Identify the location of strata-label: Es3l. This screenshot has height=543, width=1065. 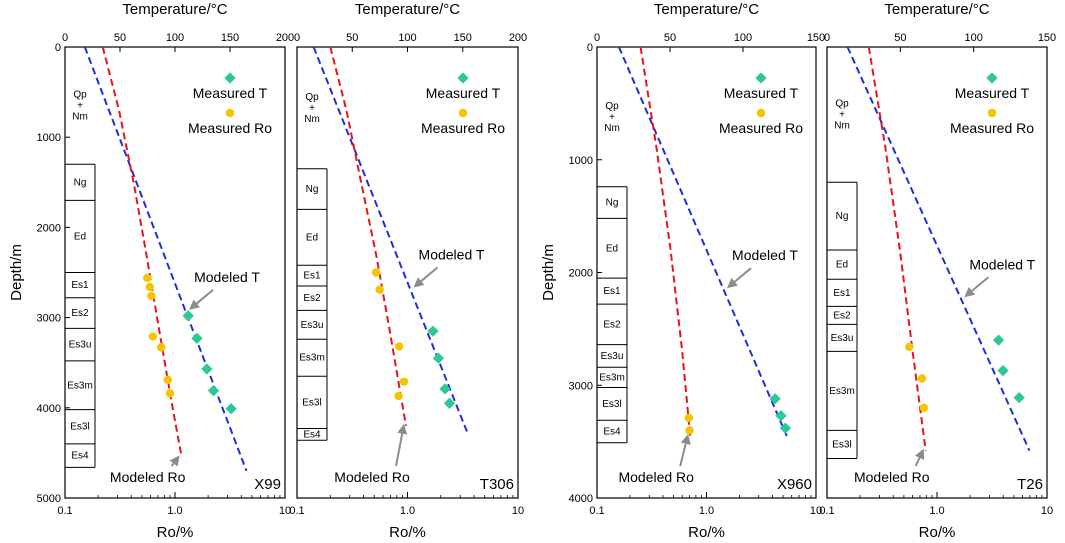
(79, 427).